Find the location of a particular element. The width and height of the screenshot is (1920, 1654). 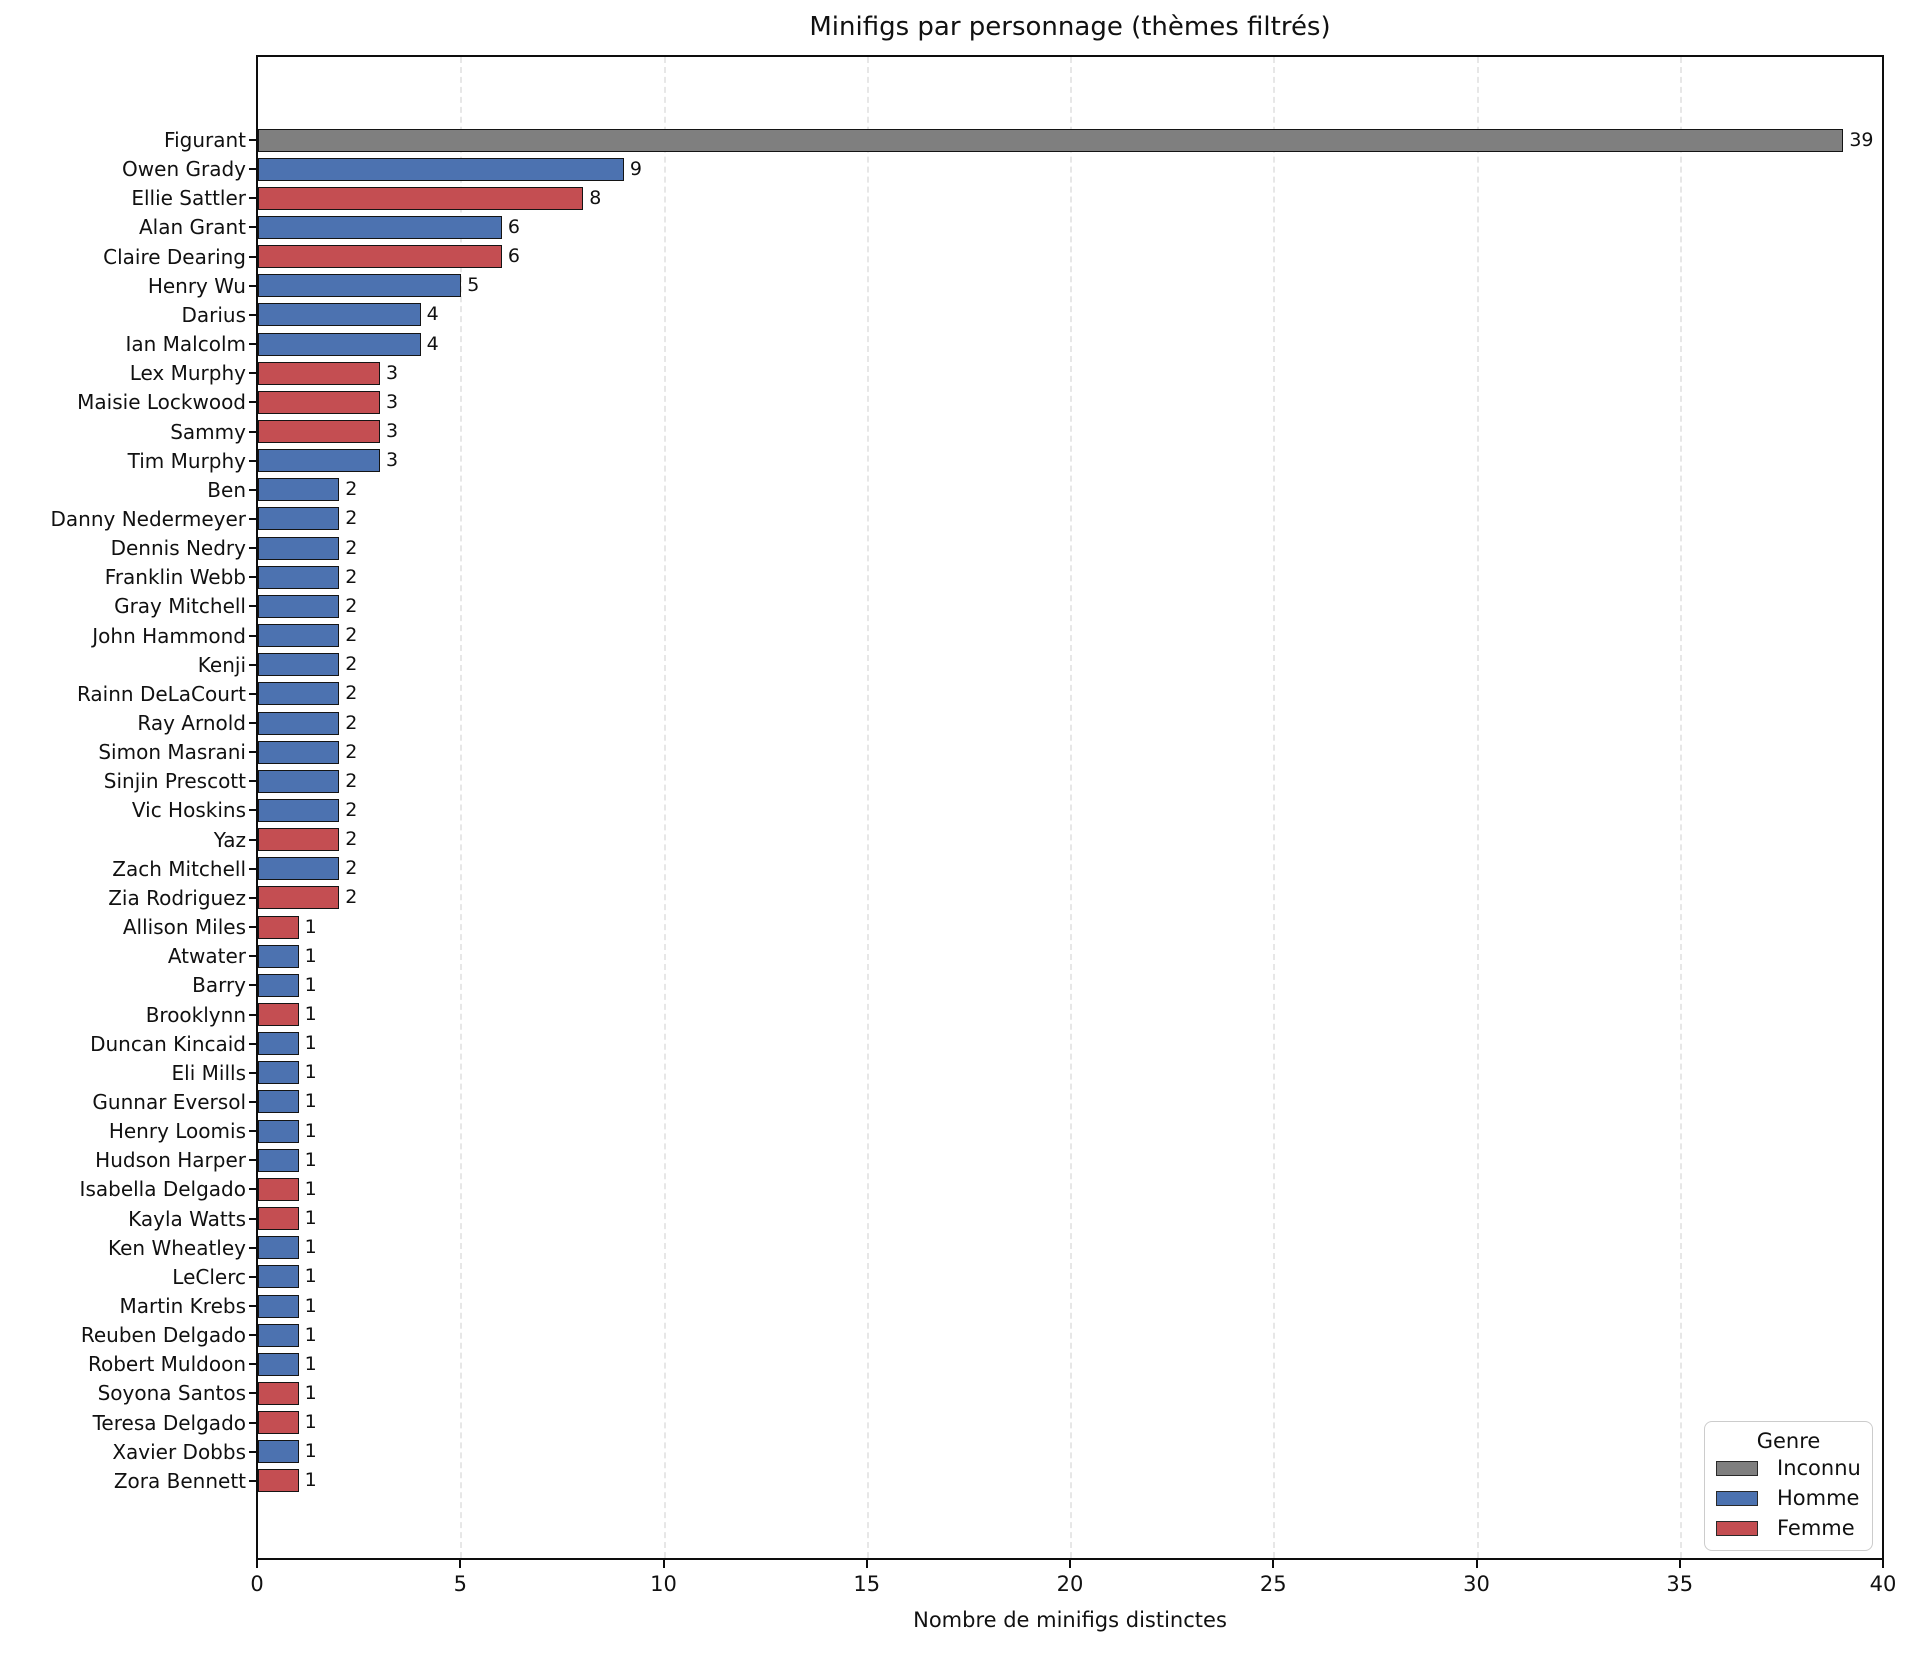

x-tick-label: 15 is located at coordinates (867, 1584).